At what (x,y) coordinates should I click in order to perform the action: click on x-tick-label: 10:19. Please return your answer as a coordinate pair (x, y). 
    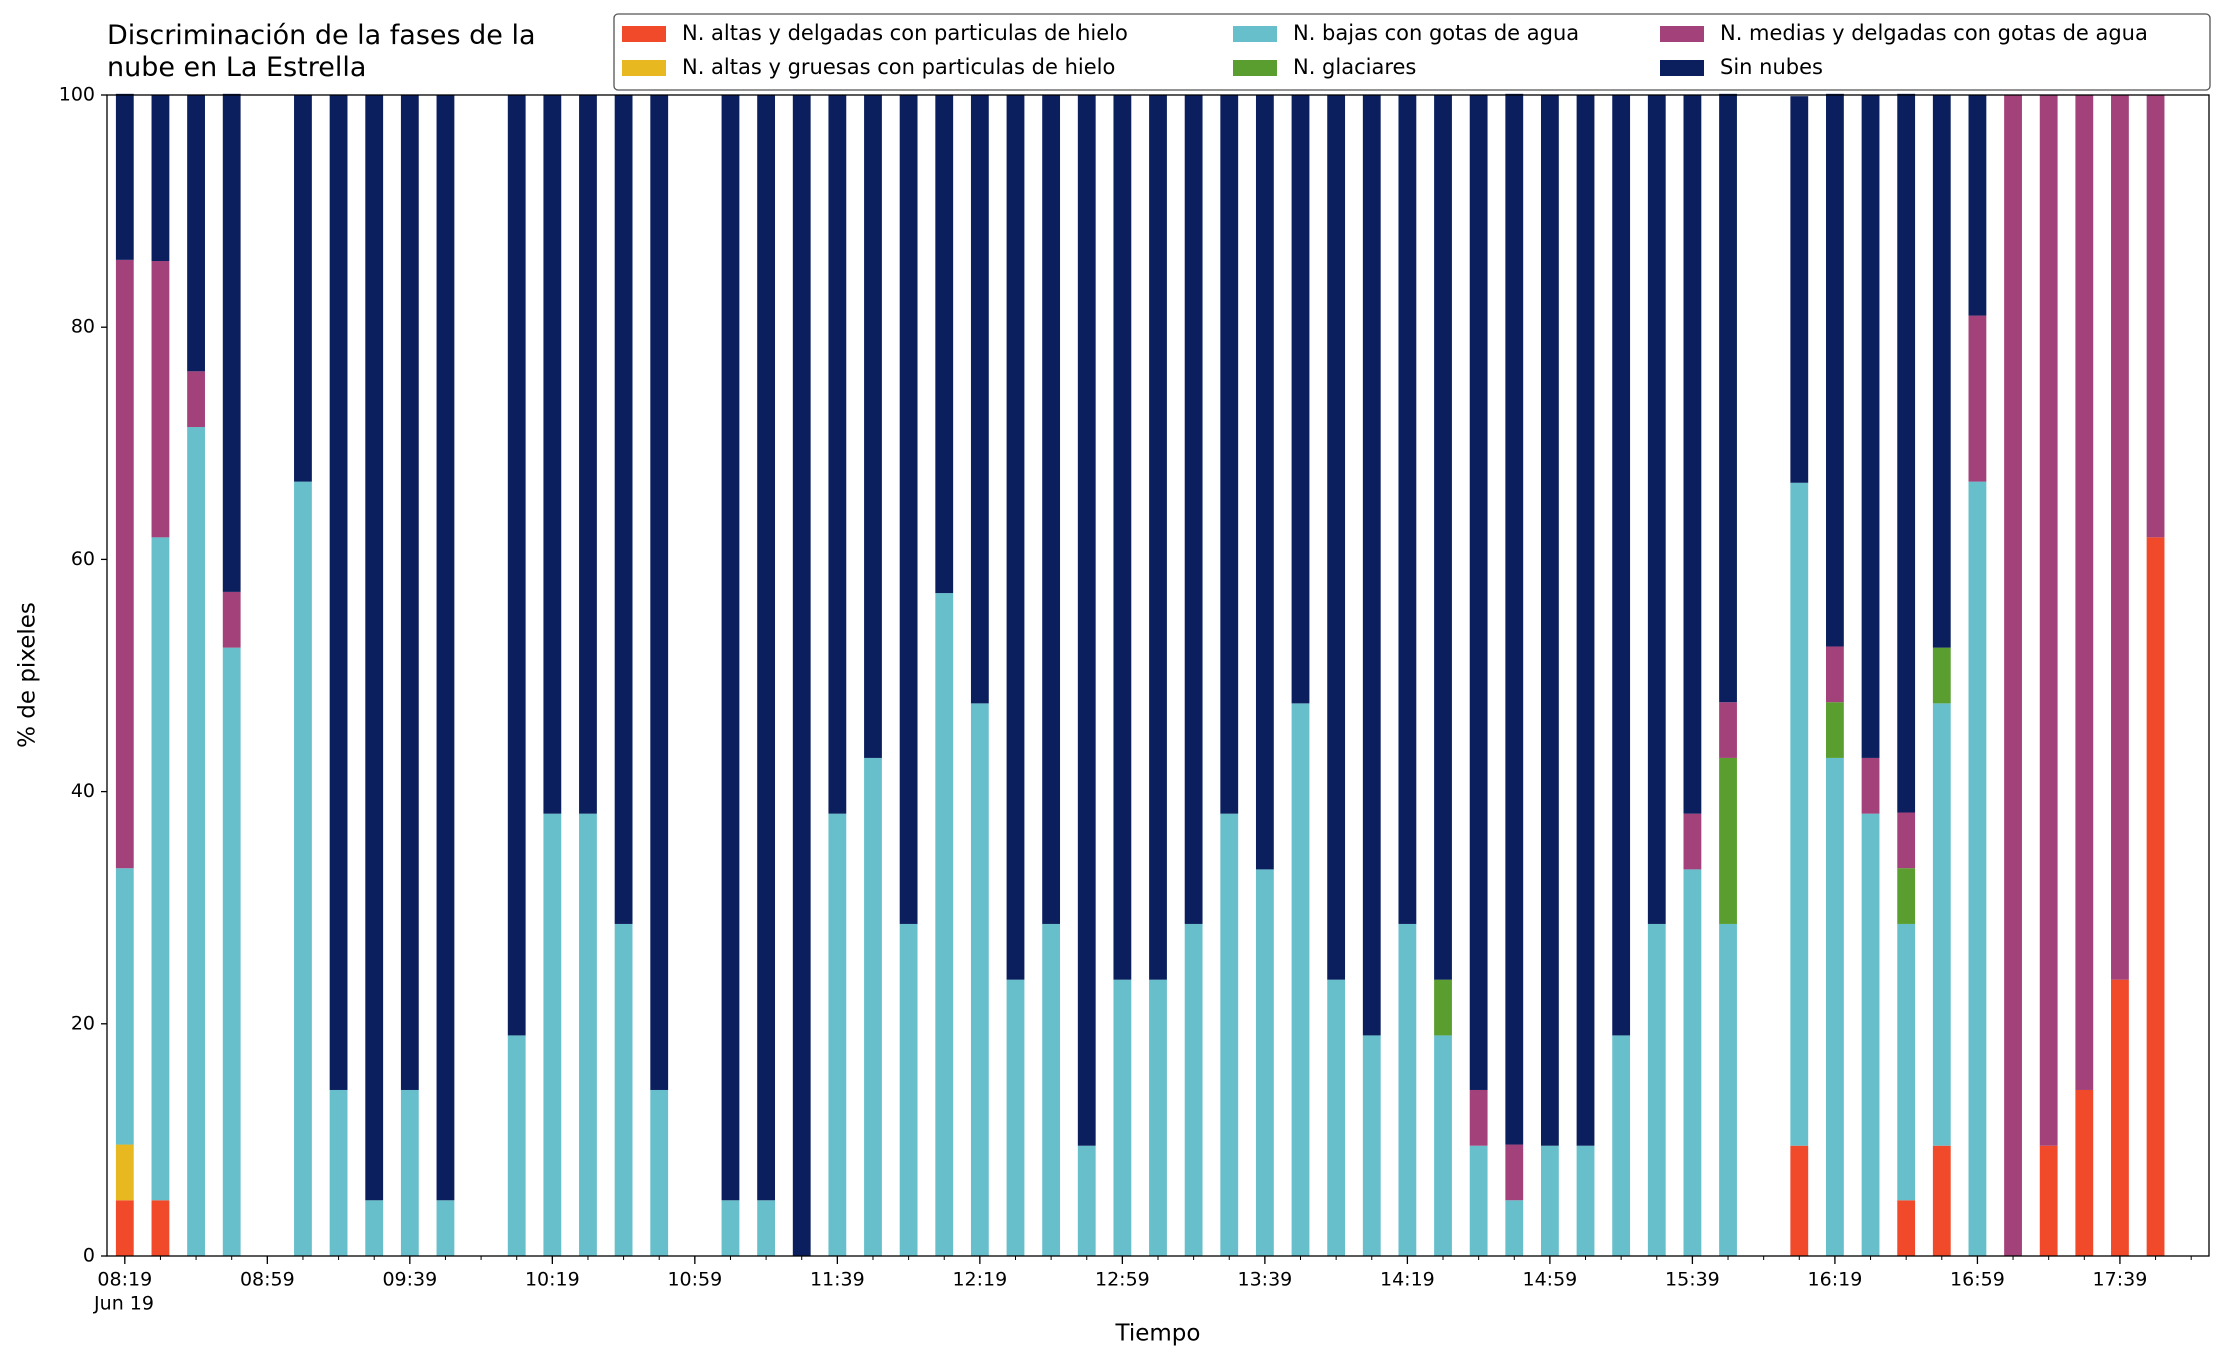
    Looking at the image, I should click on (552, 1280).